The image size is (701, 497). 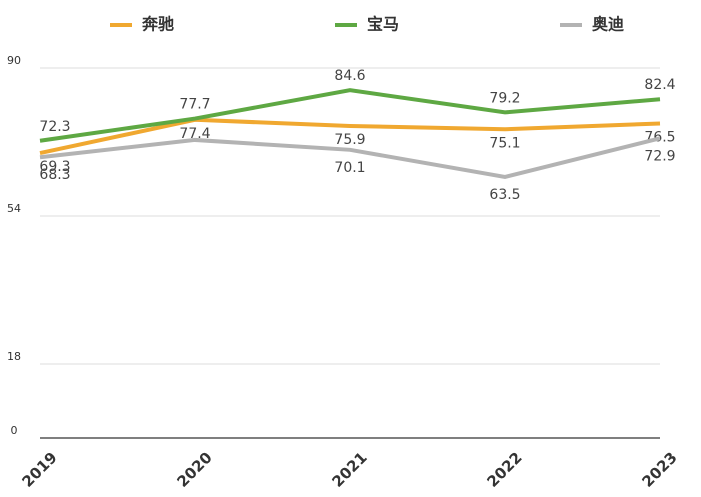 What do you see at coordinates (14, 430) in the screenshot?
I see `y-tick-label: 0` at bounding box center [14, 430].